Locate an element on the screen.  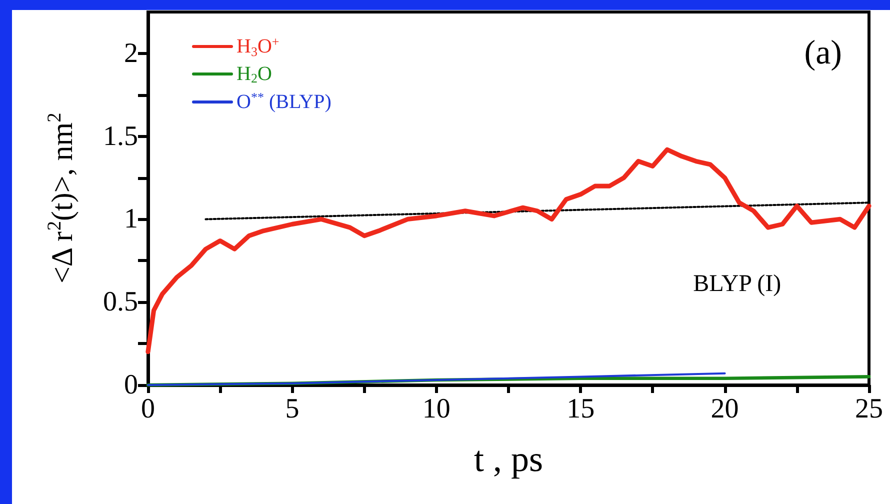
x-tick-label: 25 is located at coordinates (869, 409).